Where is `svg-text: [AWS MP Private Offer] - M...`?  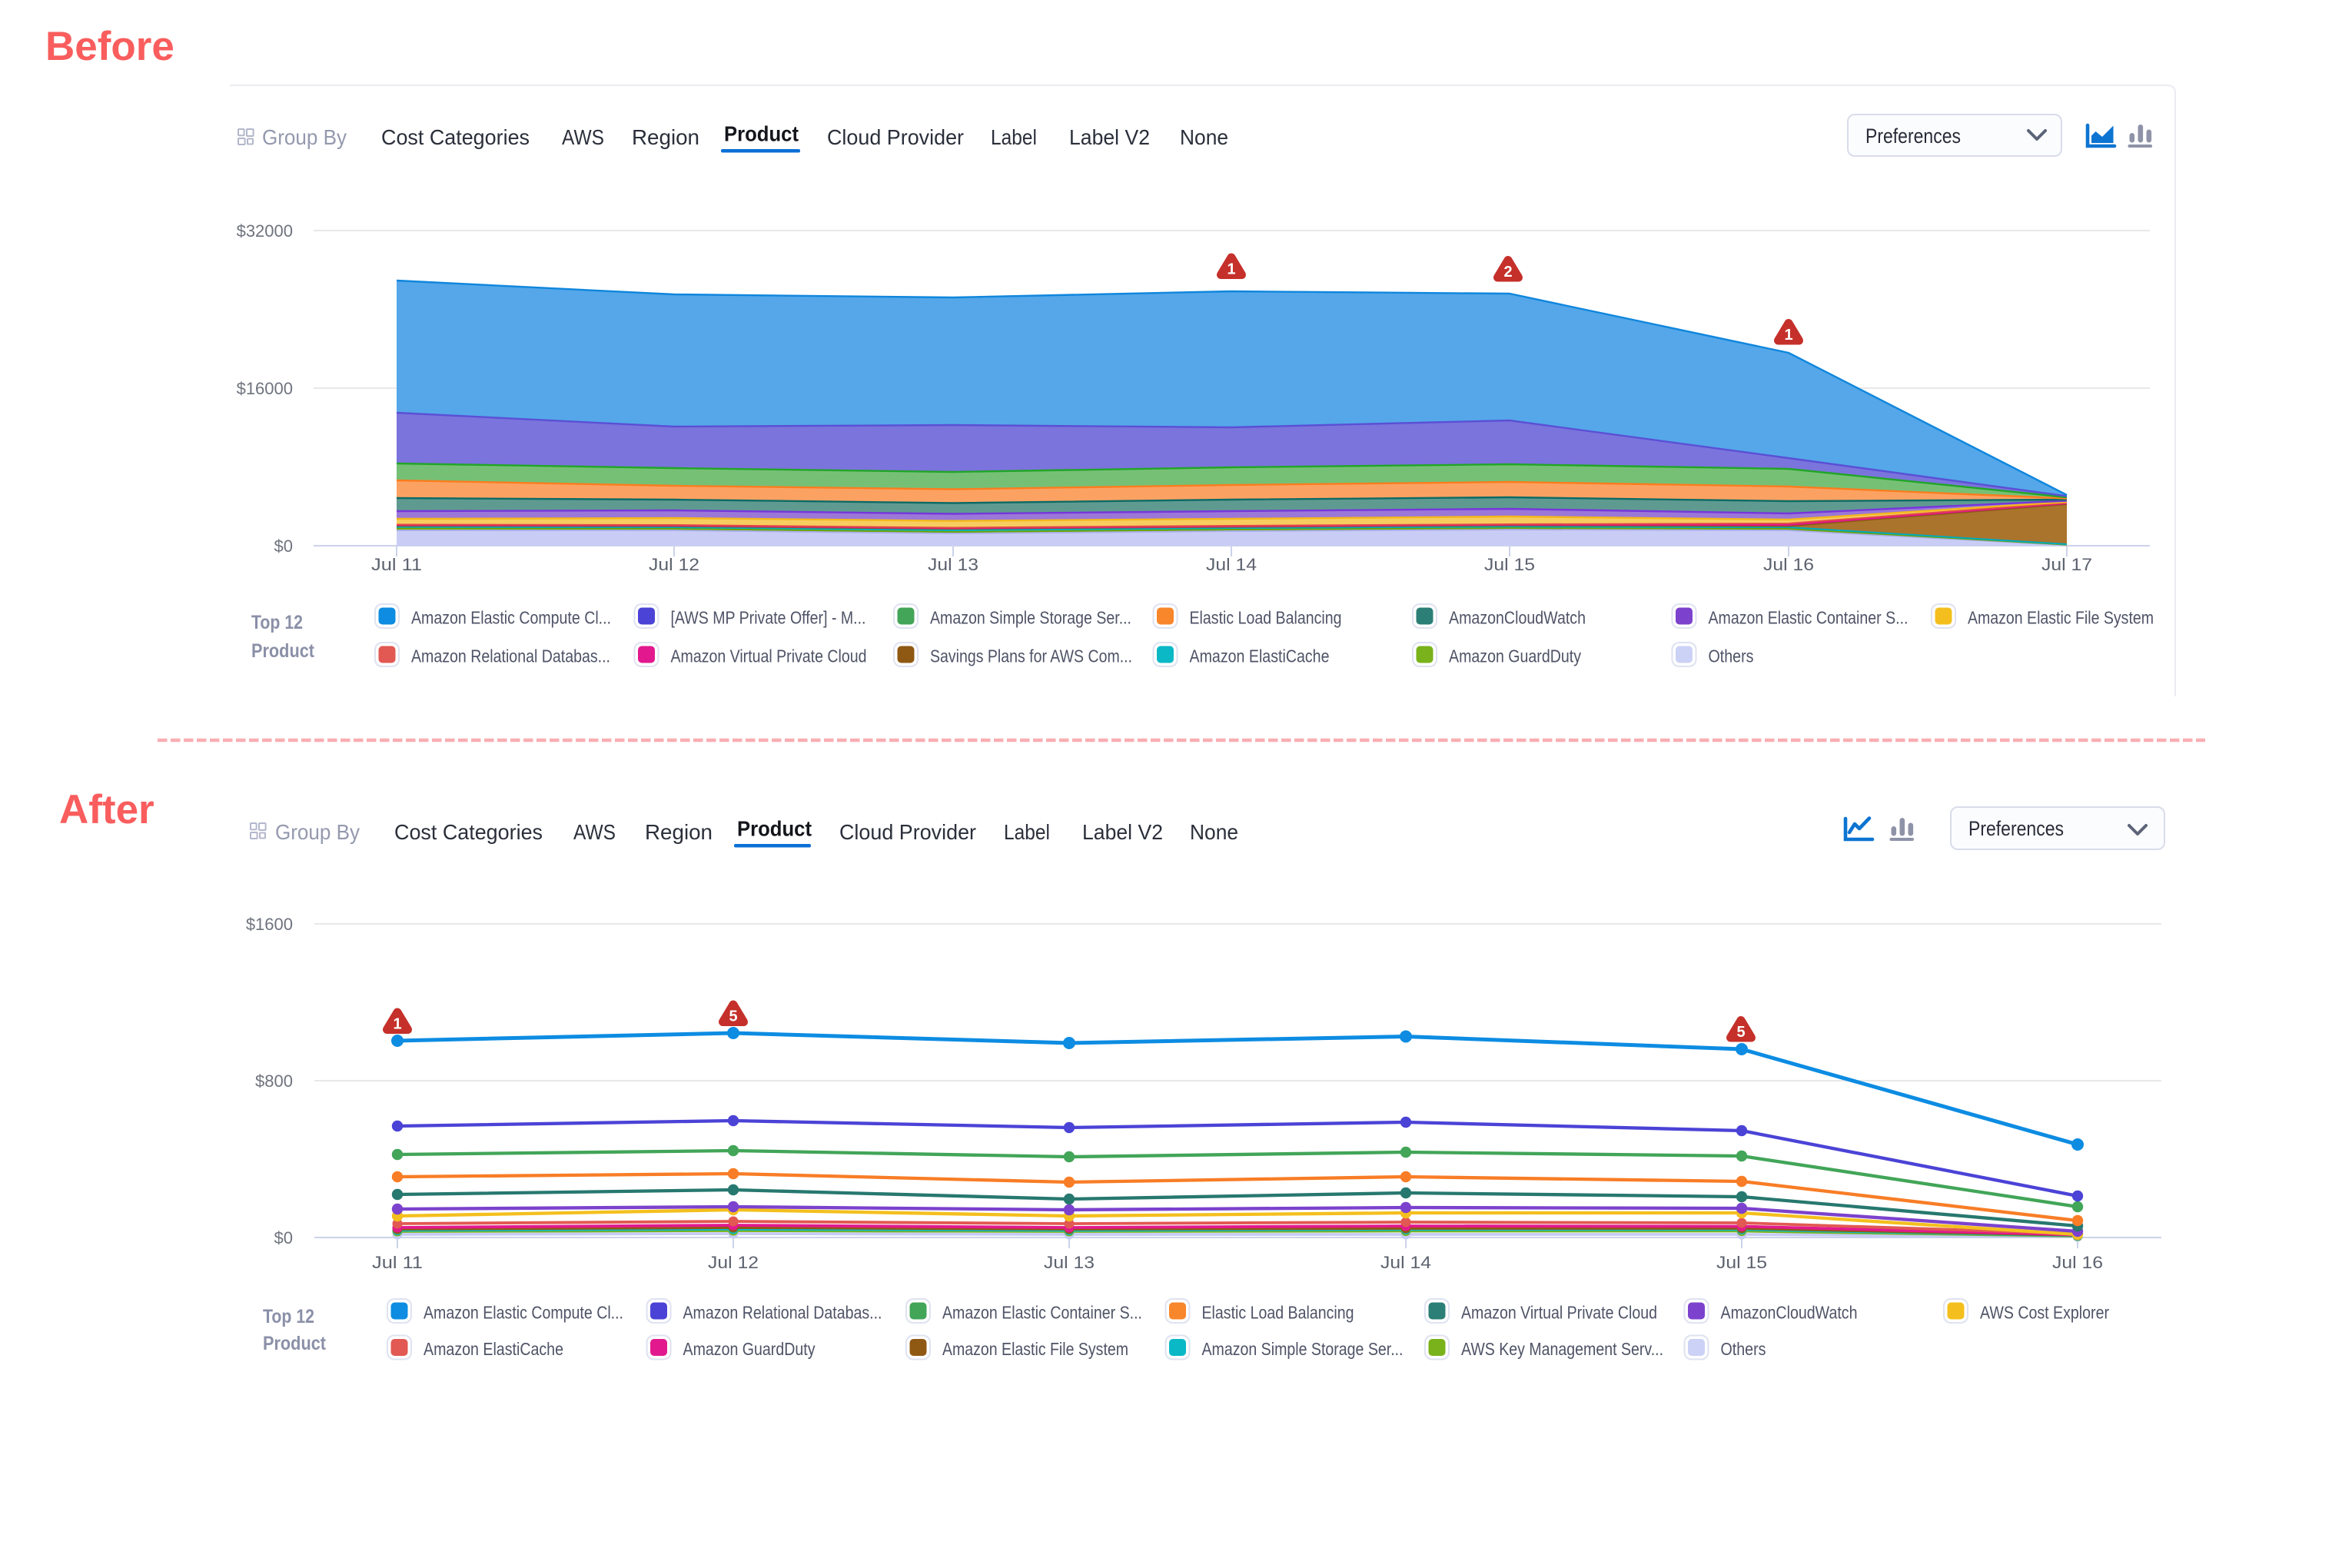
svg-text: [AWS MP Private Offer] - M... is located at coordinates (768, 618).